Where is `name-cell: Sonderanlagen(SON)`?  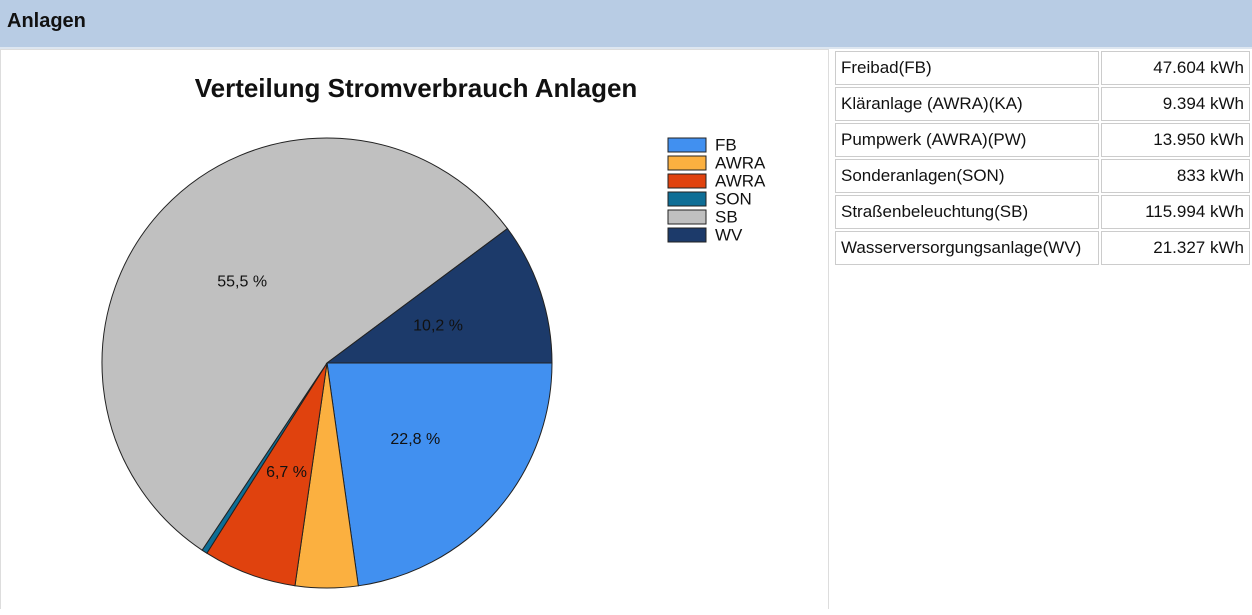 name-cell: Sonderanlagen(SON) is located at coordinates (967, 176).